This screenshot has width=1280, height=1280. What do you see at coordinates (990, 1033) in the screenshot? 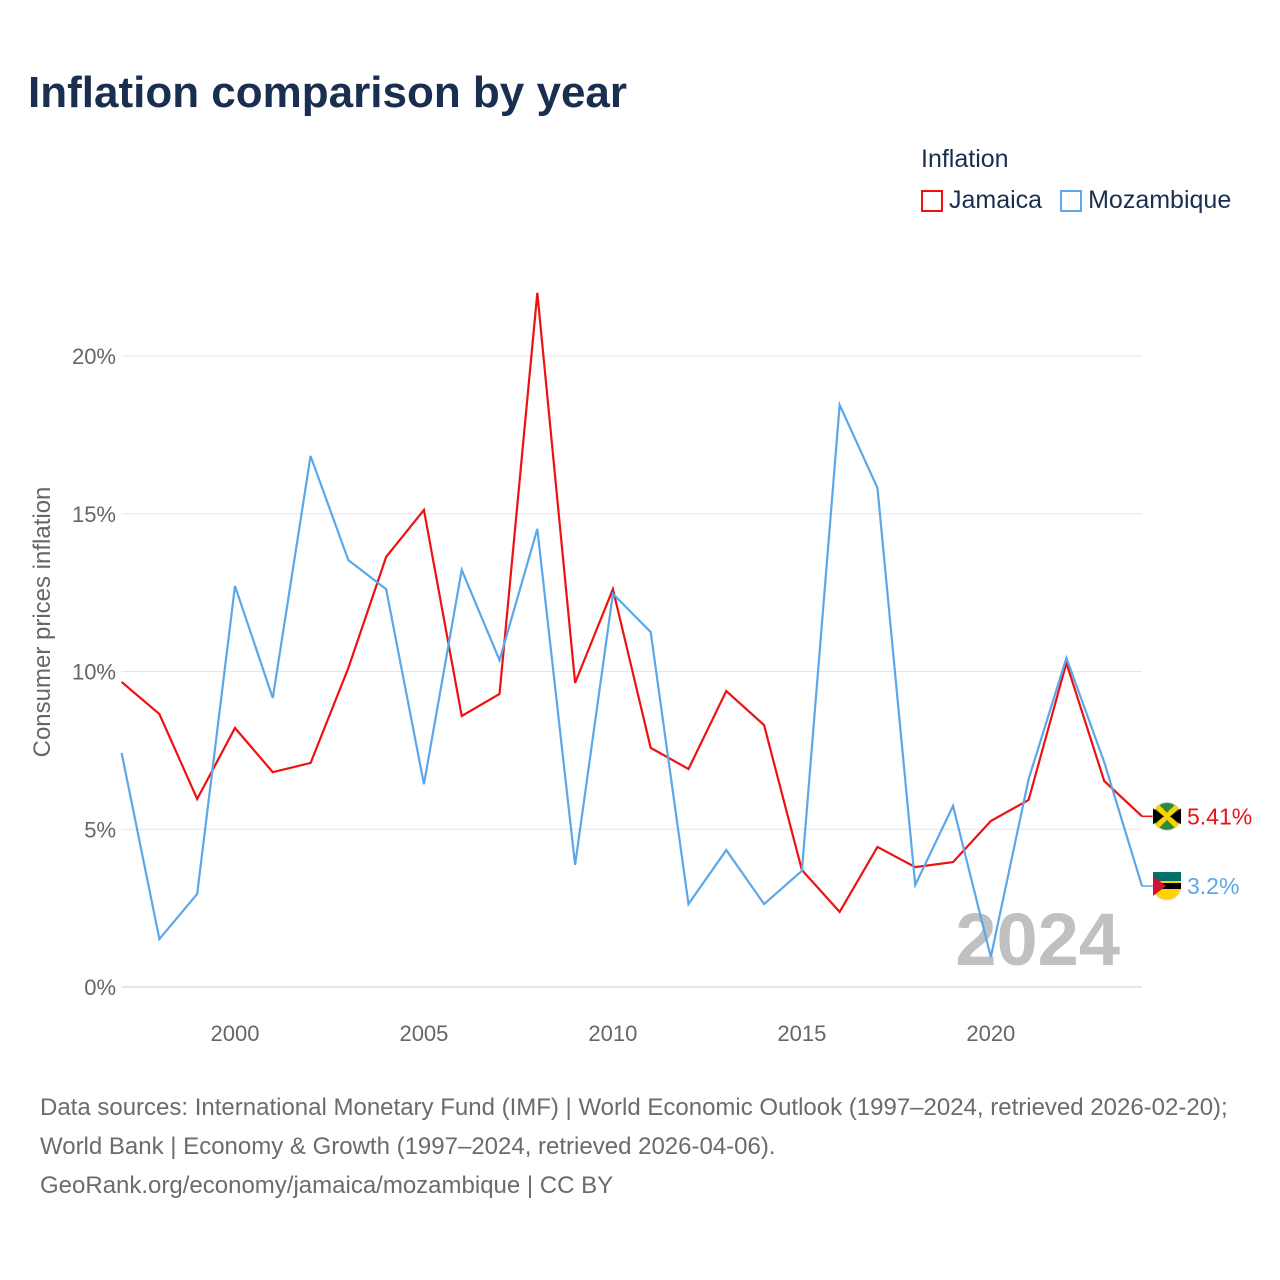
I see `x-tick-label: 2020` at bounding box center [990, 1033].